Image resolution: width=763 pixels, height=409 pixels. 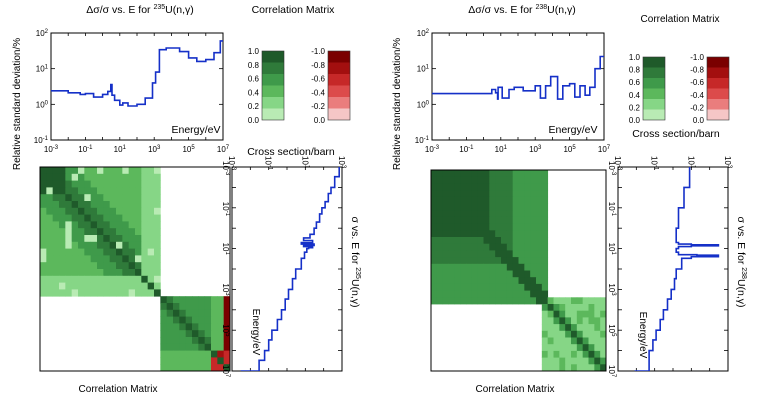 What do you see at coordinates (727, 162) in the screenshot?
I see `xs-tick-label-238: 103` at bounding box center [727, 162].